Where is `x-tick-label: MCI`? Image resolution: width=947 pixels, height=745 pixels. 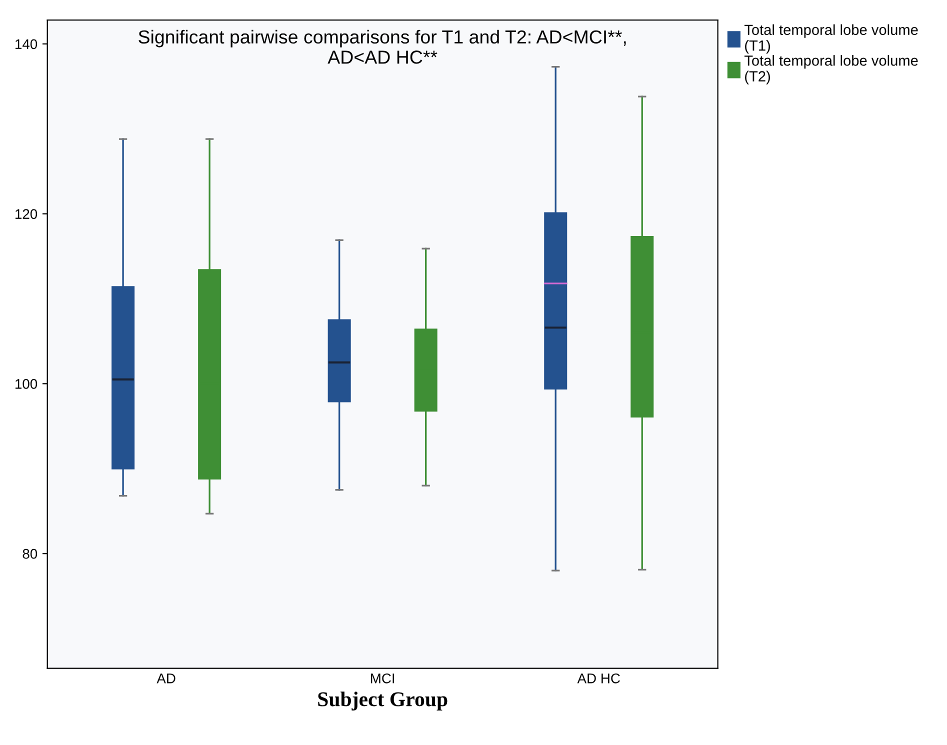 x-tick-label: MCI is located at coordinates (382, 678).